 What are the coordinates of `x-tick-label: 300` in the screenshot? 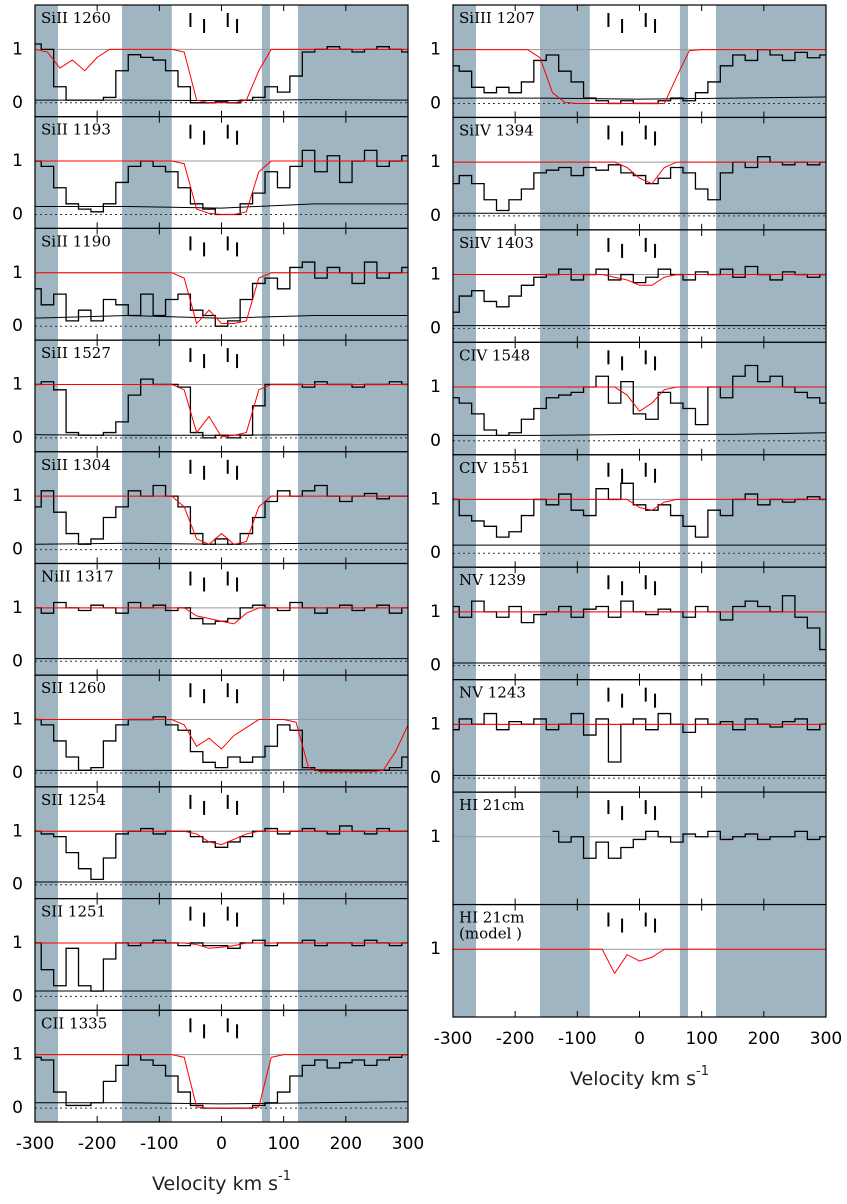 It's located at (826, 1039).